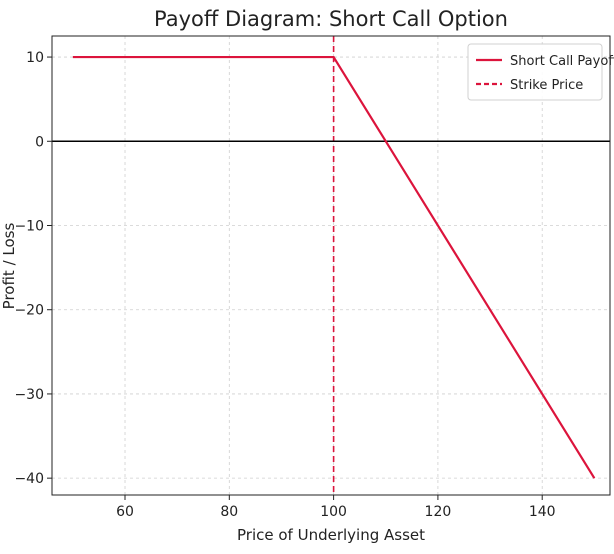  Describe the element at coordinates (9, 266) in the screenshot. I see `y-axis-label: Profit / Loss` at that location.